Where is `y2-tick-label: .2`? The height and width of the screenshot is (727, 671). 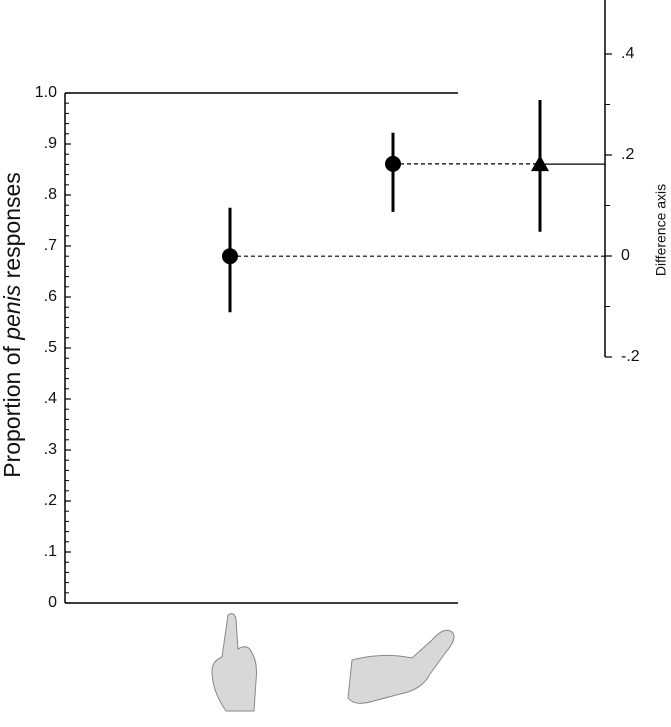 y2-tick-label: .2 is located at coordinates (627, 154).